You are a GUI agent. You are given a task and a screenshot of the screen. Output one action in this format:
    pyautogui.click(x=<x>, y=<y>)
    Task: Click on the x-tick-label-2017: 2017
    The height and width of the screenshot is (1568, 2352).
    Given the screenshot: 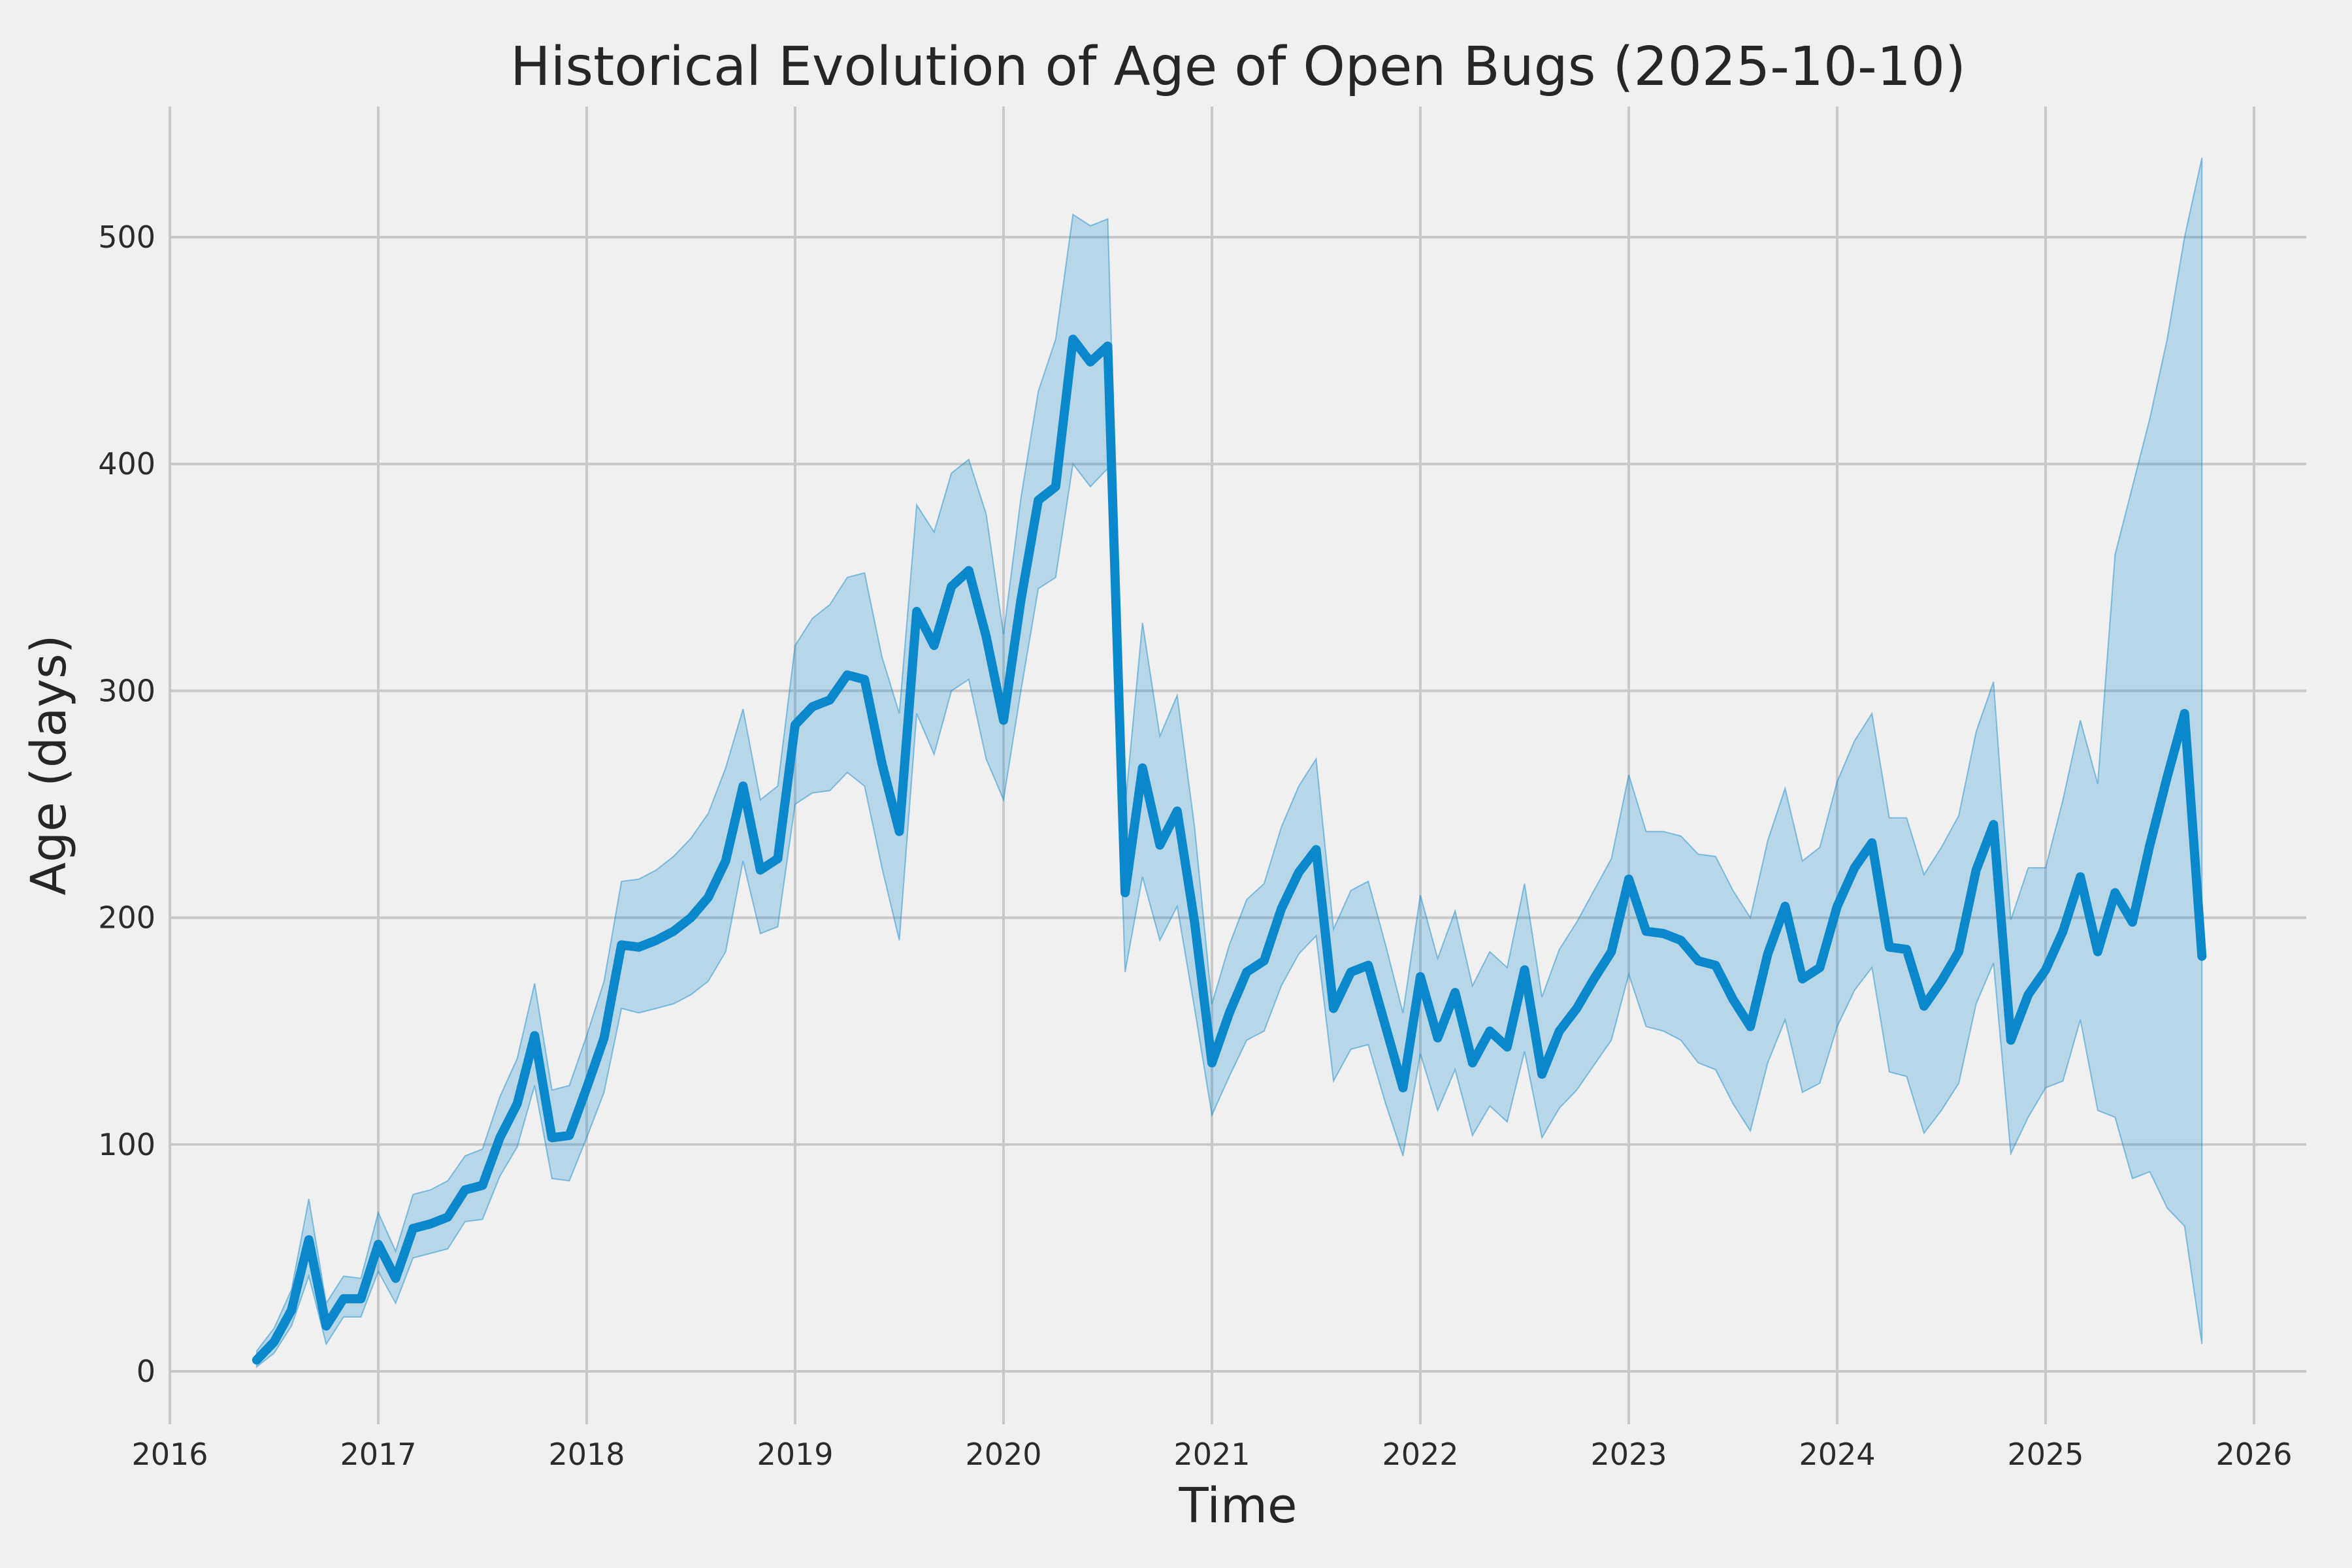 What is the action you would take?
    pyautogui.click(x=378, y=1454)
    